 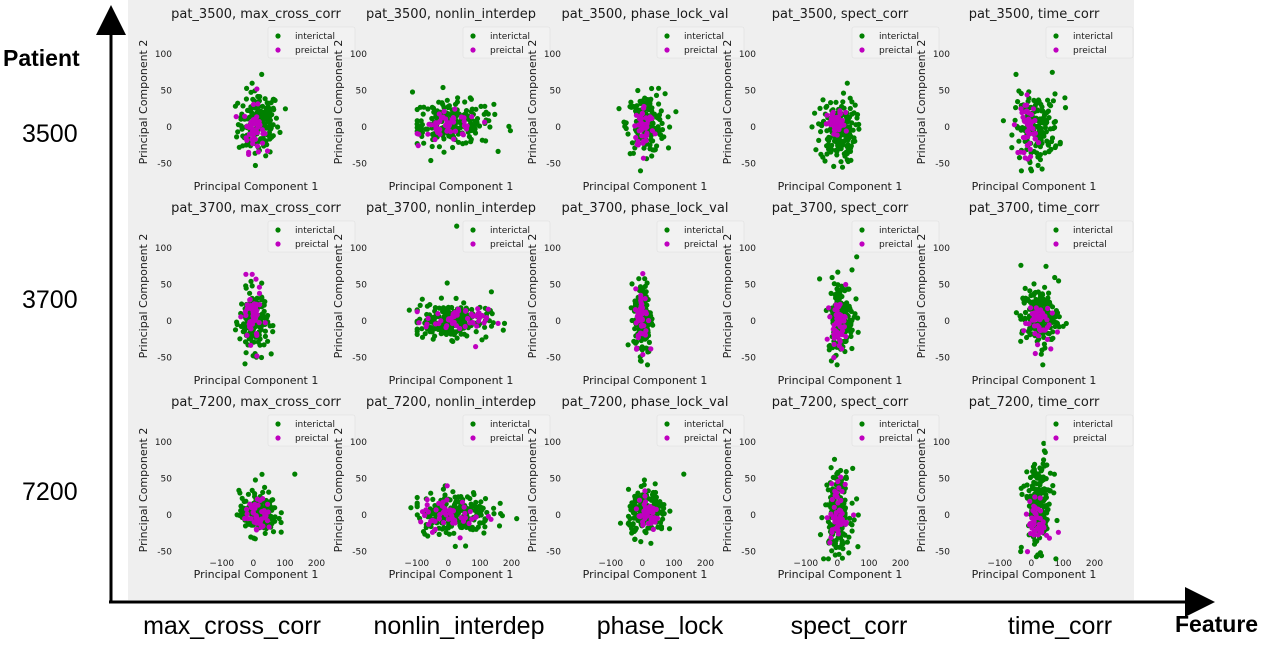 I want to click on y-tick-label: 0, so click(x=364, y=128).